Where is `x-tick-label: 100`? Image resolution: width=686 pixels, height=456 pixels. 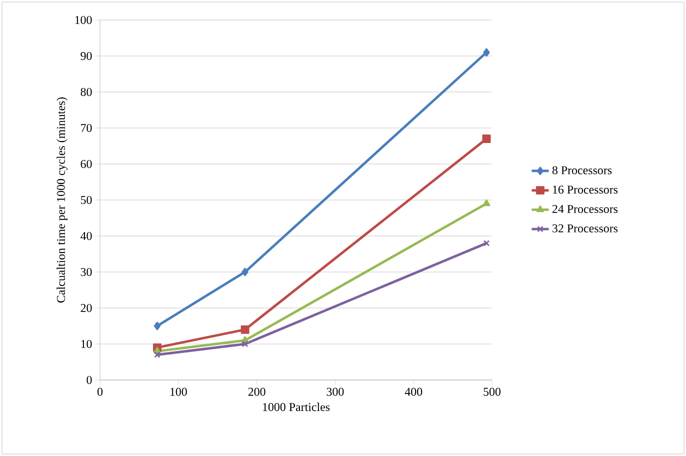 x-tick-label: 100 is located at coordinates (178, 392).